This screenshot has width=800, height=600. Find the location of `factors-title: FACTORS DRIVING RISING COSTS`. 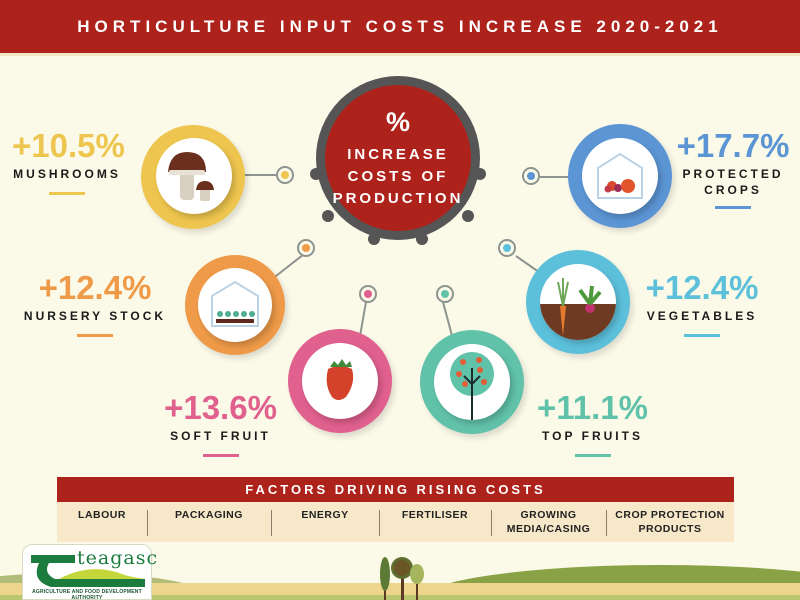

factors-title: FACTORS DRIVING RISING COSTS is located at coordinates (395, 489).